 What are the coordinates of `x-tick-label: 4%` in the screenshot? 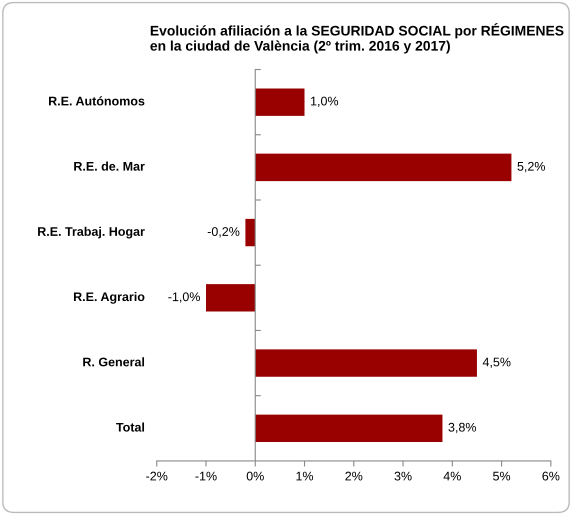 It's located at (452, 476).